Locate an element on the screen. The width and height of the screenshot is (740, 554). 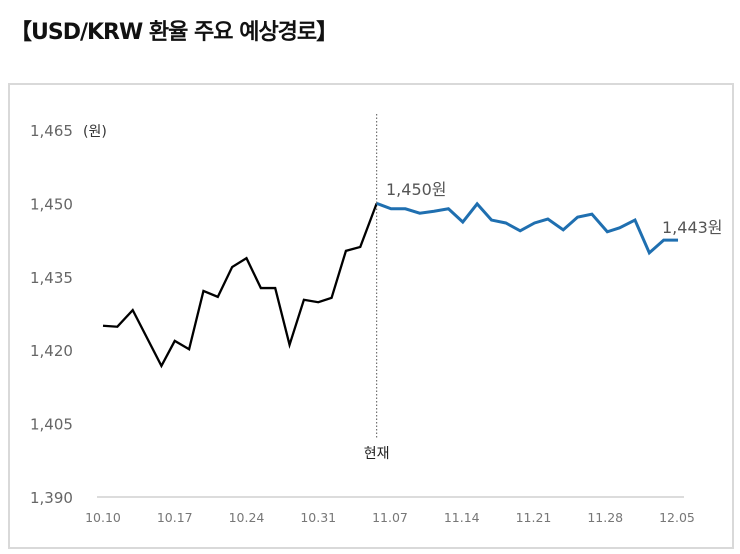
y-tick-label: 1,390 is located at coordinates (51, 498).